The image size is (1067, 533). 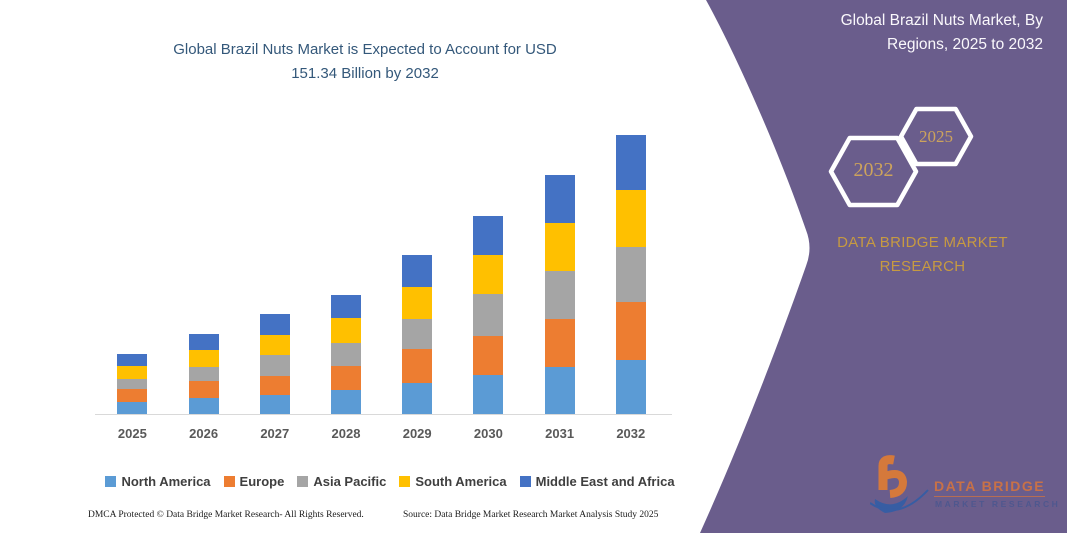 What do you see at coordinates (346, 433) in the screenshot?
I see `x-axis-label-2028: 2028` at bounding box center [346, 433].